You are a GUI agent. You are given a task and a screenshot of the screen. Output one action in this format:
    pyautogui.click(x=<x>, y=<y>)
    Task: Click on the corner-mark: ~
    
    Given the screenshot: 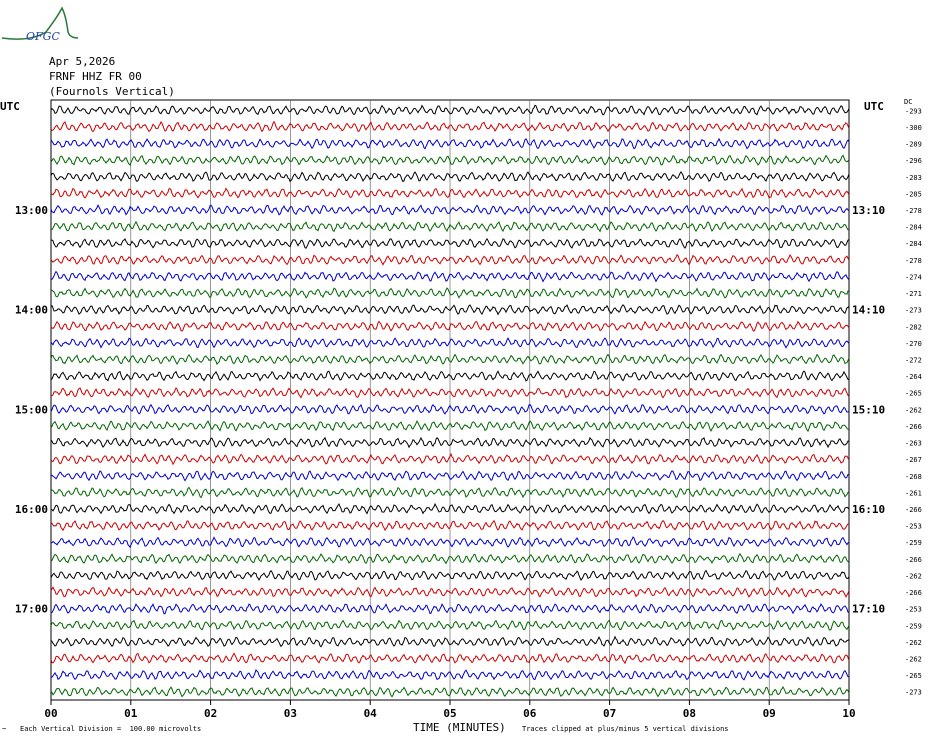 What is the action you would take?
    pyautogui.click(x=4, y=729)
    